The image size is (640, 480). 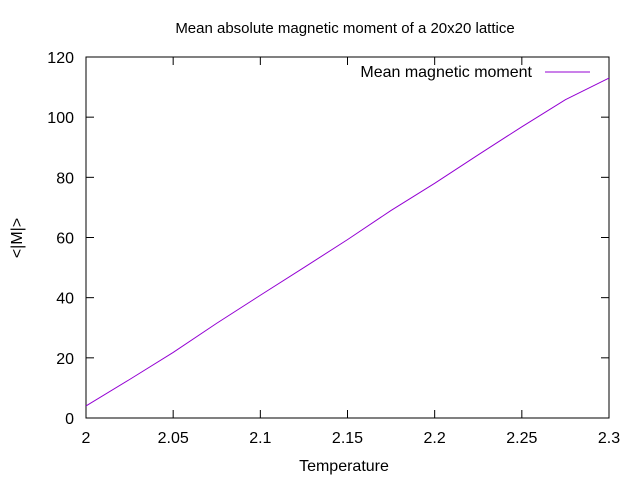 I want to click on x-tick-label: 2.3, so click(x=609, y=438).